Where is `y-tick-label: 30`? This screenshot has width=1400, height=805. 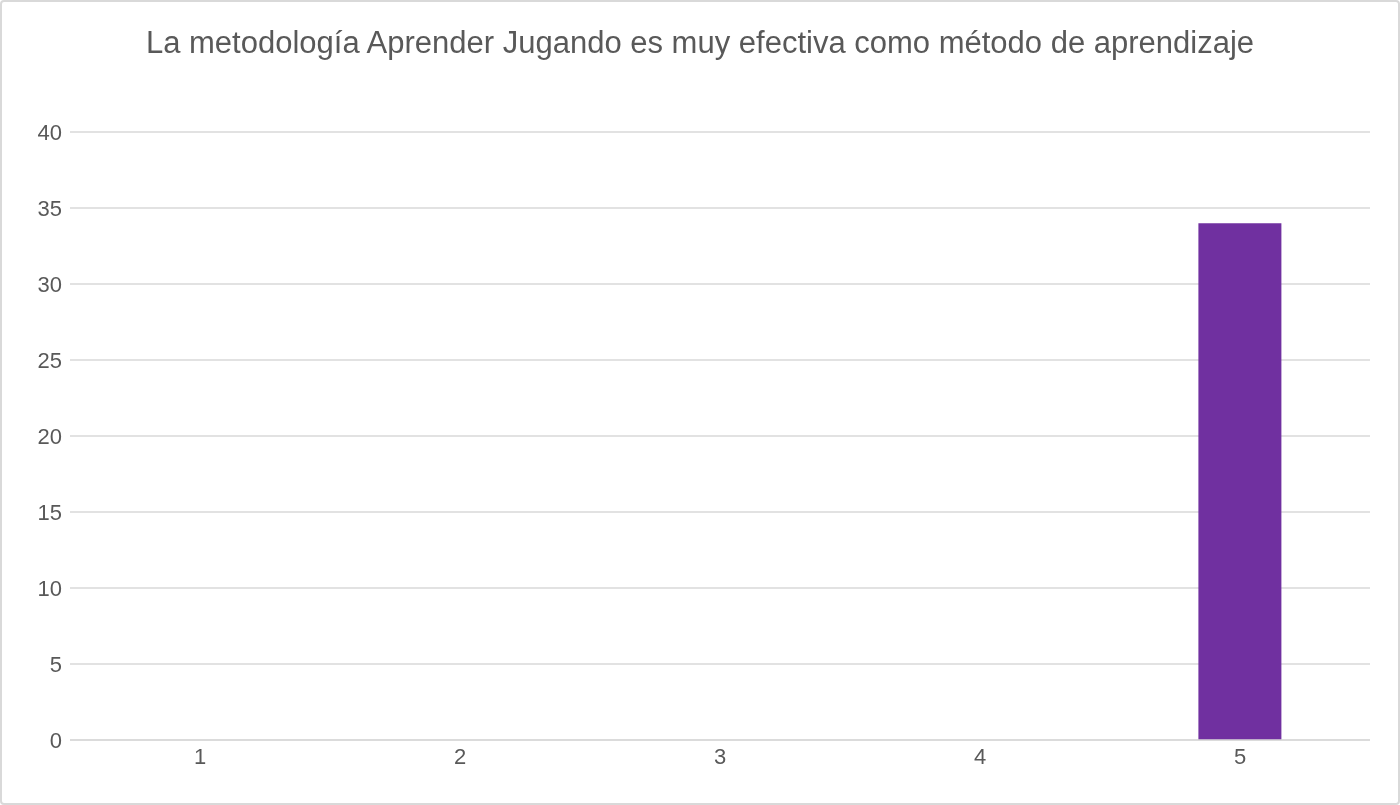 y-tick-label: 30 is located at coordinates (49, 284).